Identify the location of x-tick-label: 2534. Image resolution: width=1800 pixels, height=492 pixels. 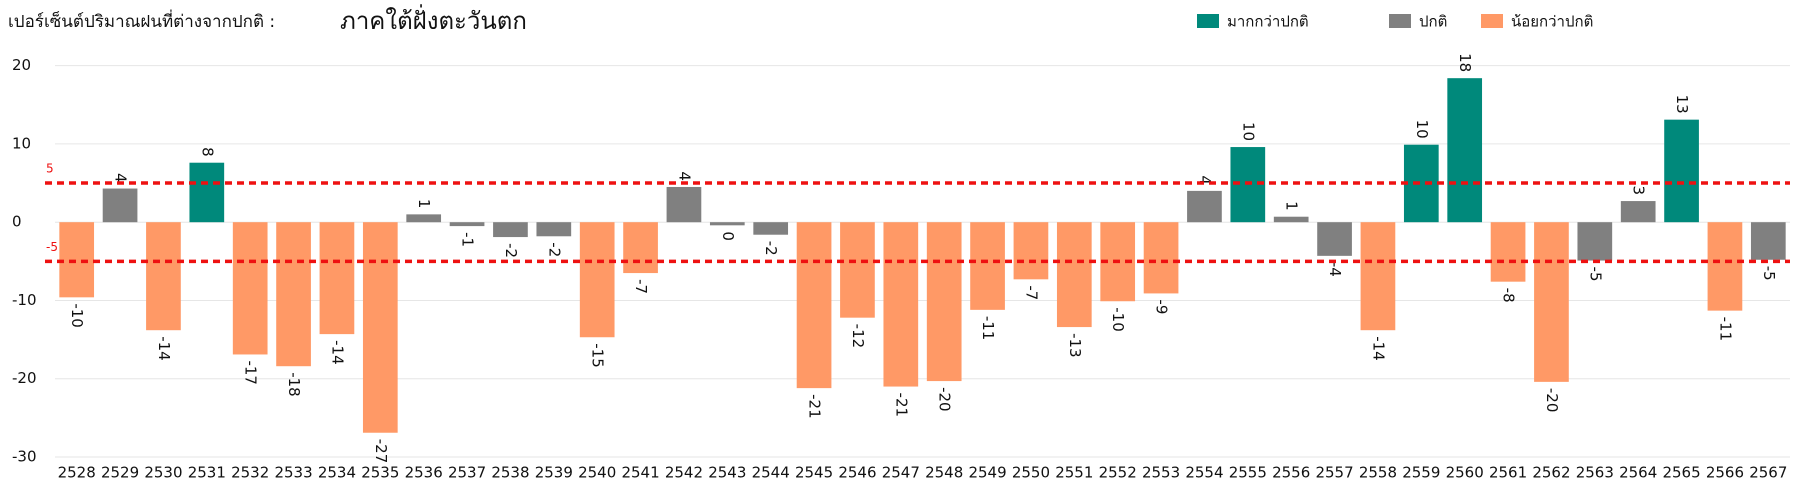
(337, 473).